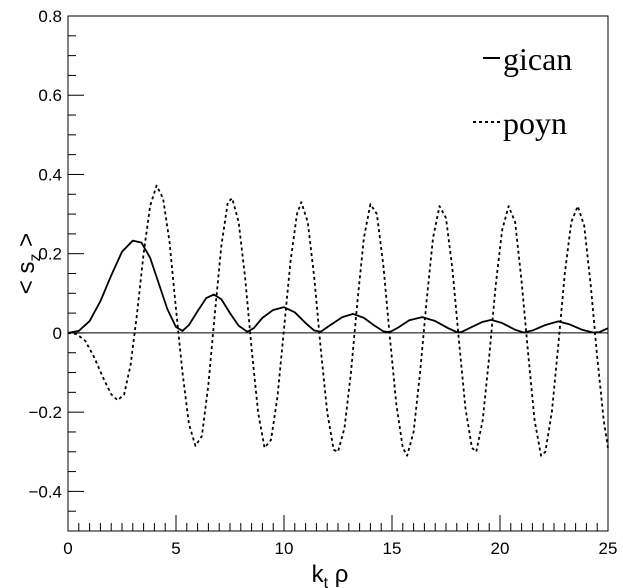 The height and width of the screenshot is (588, 623). Describe the element at coordinates (35, 258) in the screenshot. I see `y-axis-label-sub: z` at that location.